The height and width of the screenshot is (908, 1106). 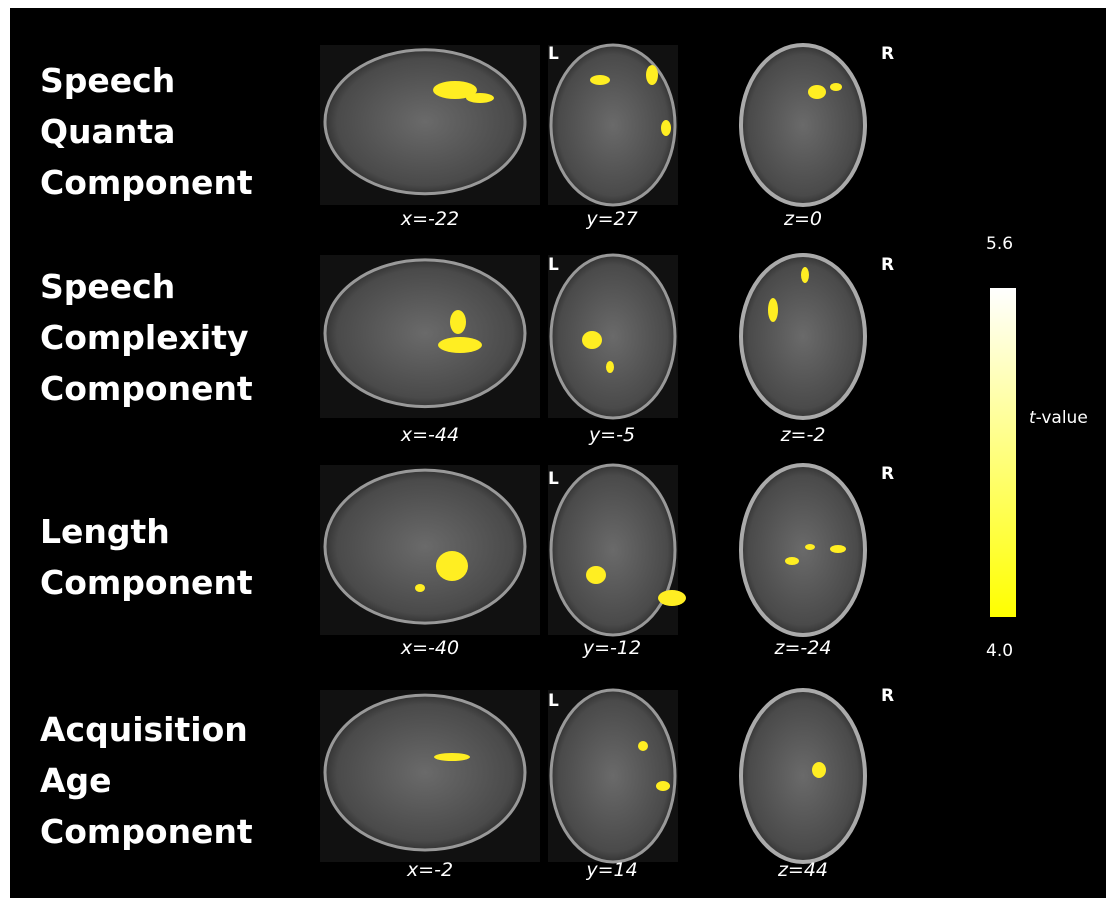 What do you see at coordinates (611, 435) in the screenshot?
I see `coordinate-label: y=-5` at bounding box center [611, 435].